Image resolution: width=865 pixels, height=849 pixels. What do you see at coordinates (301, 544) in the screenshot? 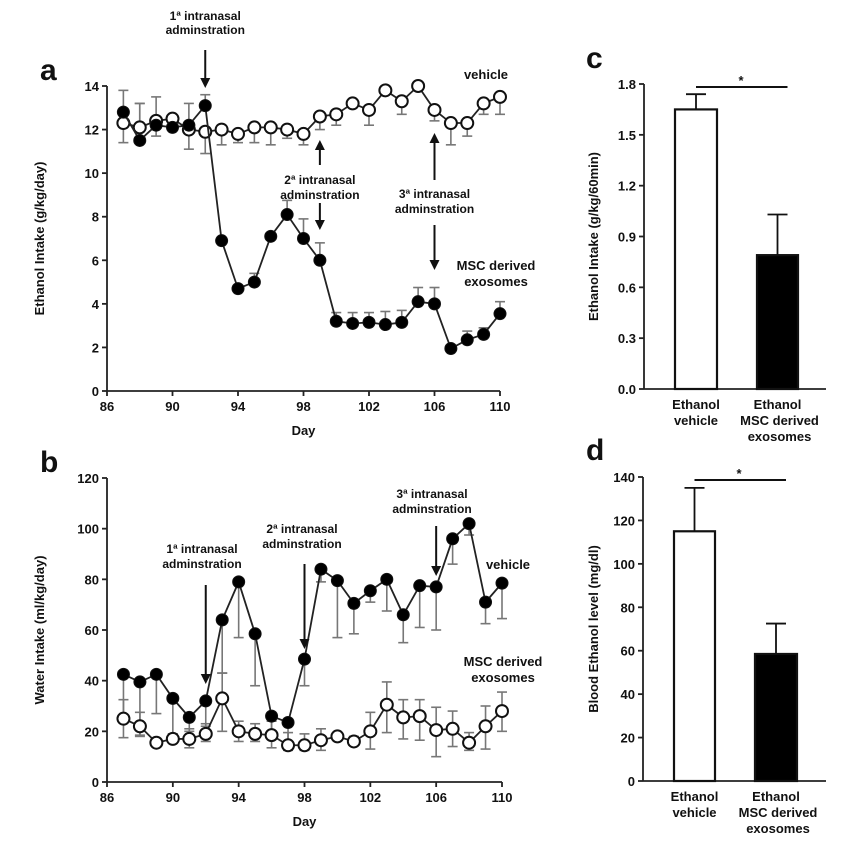
I see `annotation-2-text: adminstration` at bounding box center [301, 544].